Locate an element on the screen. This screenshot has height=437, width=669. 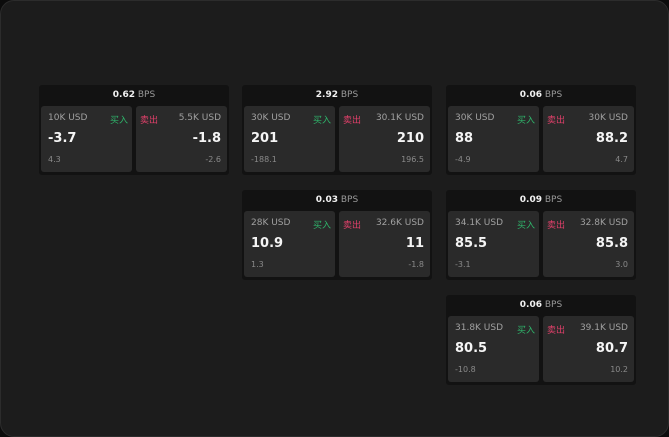
buy-price: 88 is located at coordinates (464, 138).